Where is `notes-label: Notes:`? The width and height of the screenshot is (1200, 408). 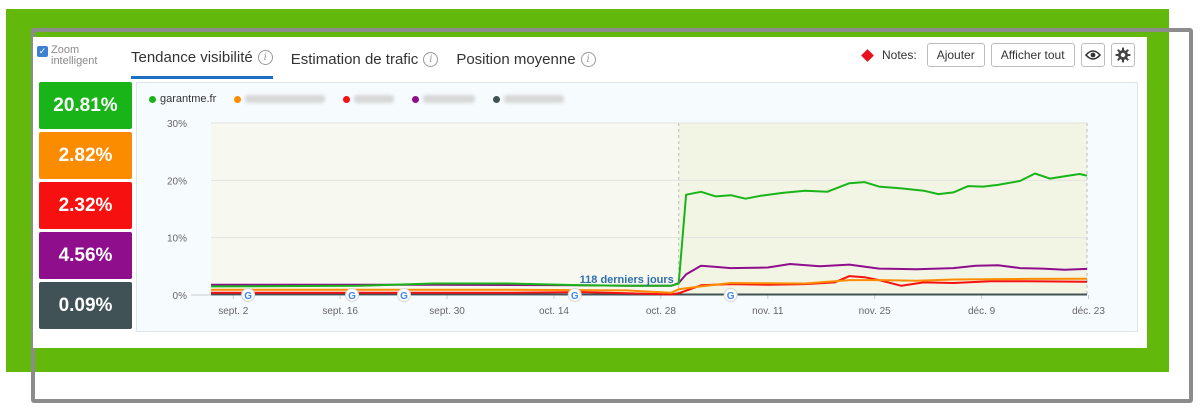
notes-label: Notes: is located at coordinates (899, 55).